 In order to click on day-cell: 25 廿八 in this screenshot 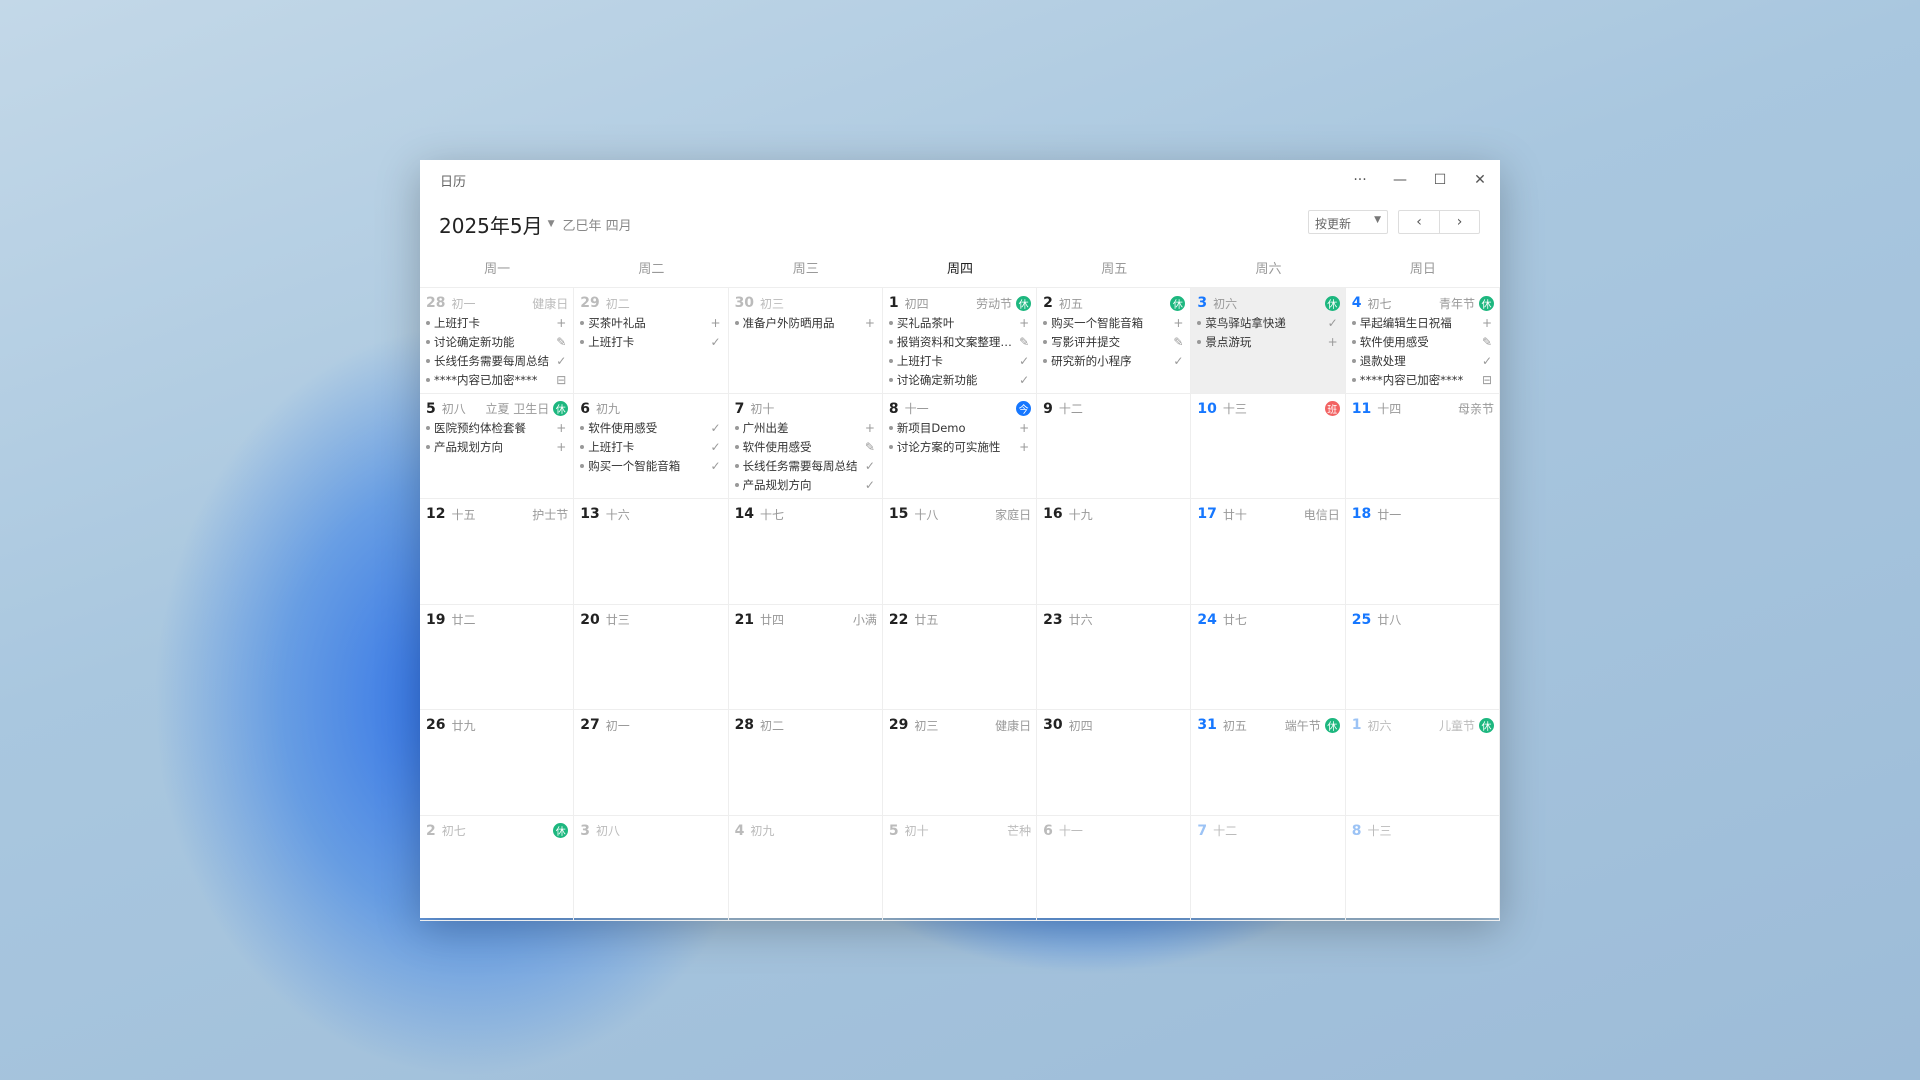, I will do `click(1422, 657)`.